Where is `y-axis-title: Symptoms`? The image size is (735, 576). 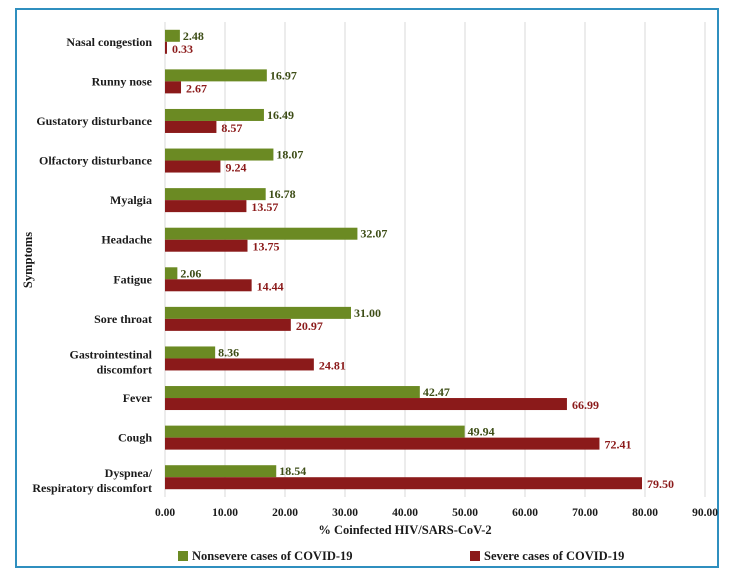
y-axis-title: Symptoms is located at coordinates (28, 260).